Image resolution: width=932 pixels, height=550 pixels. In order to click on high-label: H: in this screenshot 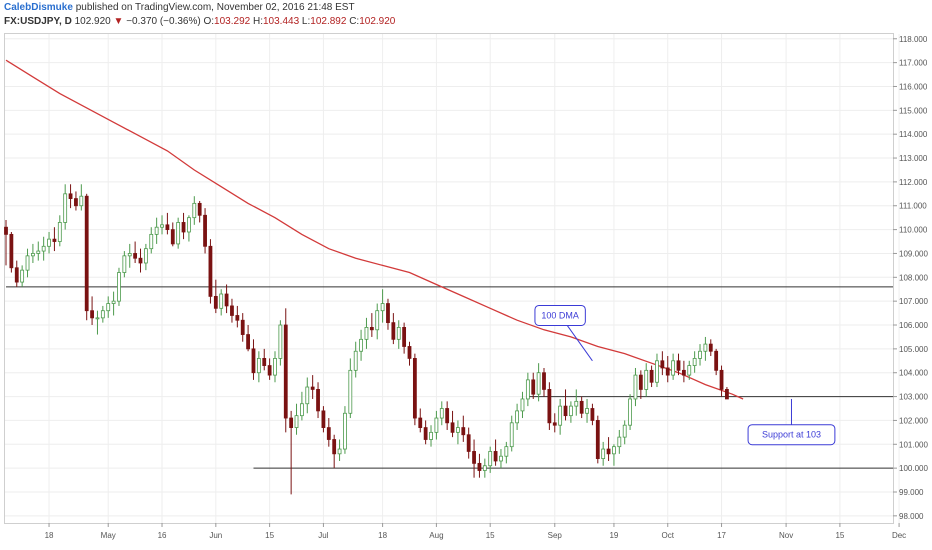, I will do `click(257, 21)`.